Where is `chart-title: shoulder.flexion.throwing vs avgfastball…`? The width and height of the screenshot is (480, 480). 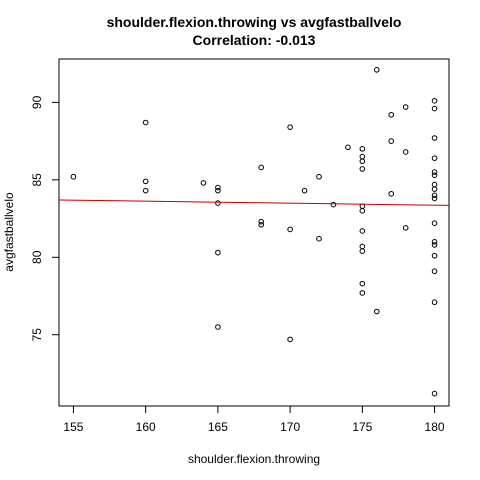 chart-title: shoulder.flexion.throwing vs avgfastball… is located at coordinates (254, 22).